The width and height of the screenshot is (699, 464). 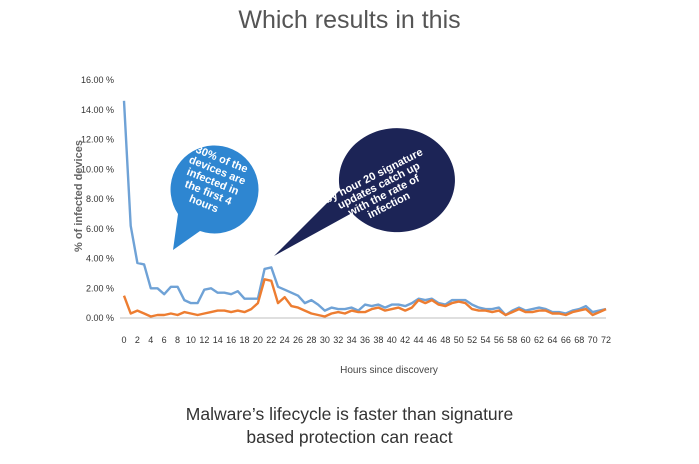 What do you see at coordinates (311, 340) in the screenshot?
I see `x-tick-label: 28` at bounding box center [311, 340].